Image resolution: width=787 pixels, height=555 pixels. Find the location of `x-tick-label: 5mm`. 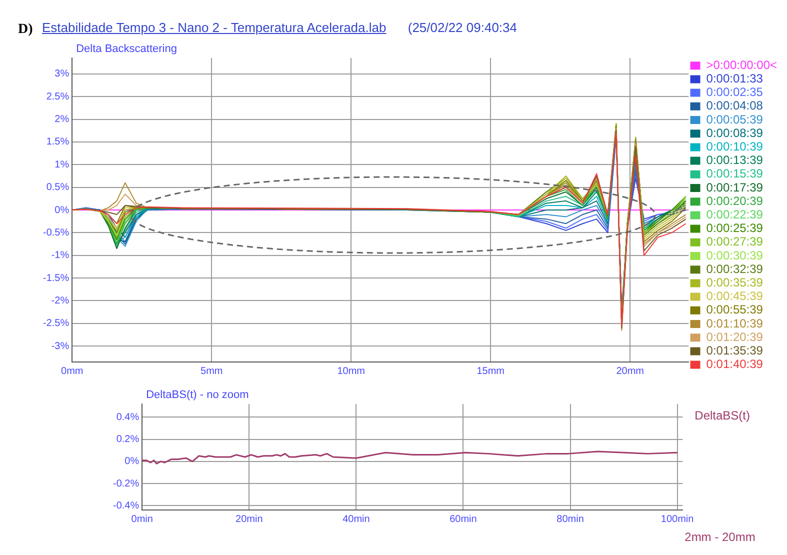

x-tick-label: 5mm is located at coordinates (211, 371).